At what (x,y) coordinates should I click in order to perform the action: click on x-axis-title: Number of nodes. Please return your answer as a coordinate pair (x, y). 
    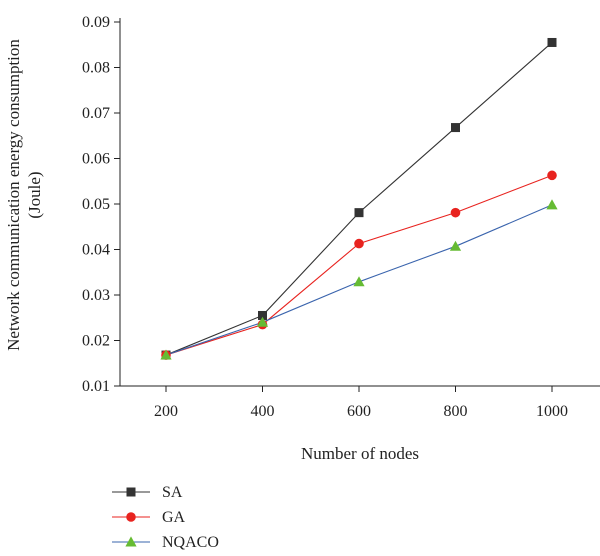
    Looking at the image, I should click on (360, 453).